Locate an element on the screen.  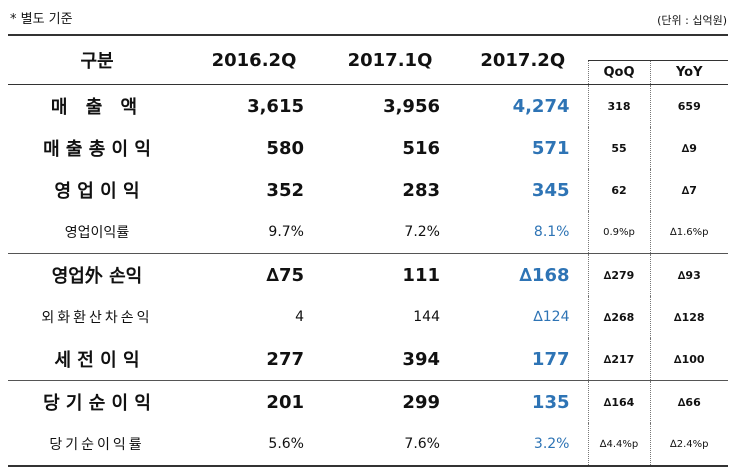
cell-yoy: ∆7 is located at coordinates (688, 190).